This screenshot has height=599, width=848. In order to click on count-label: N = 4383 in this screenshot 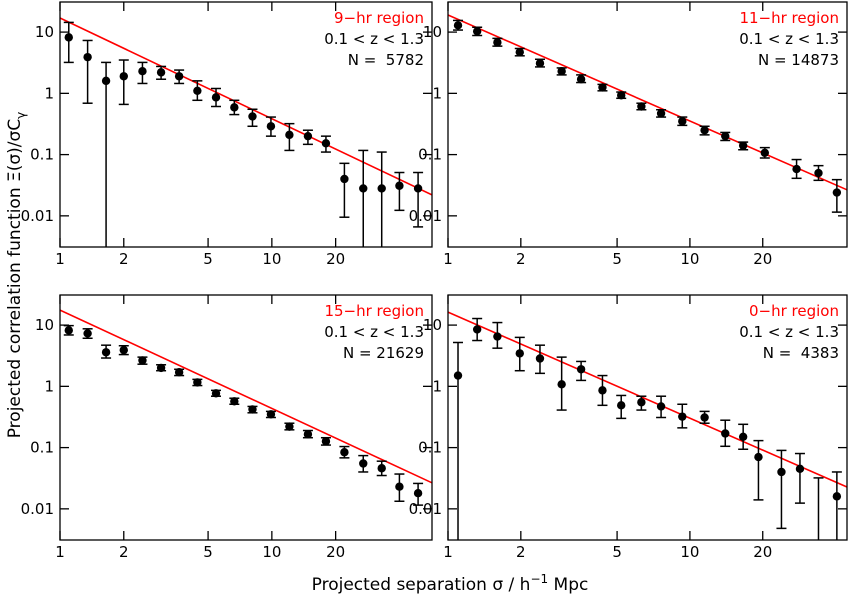, I will do `click(801, 353)`.